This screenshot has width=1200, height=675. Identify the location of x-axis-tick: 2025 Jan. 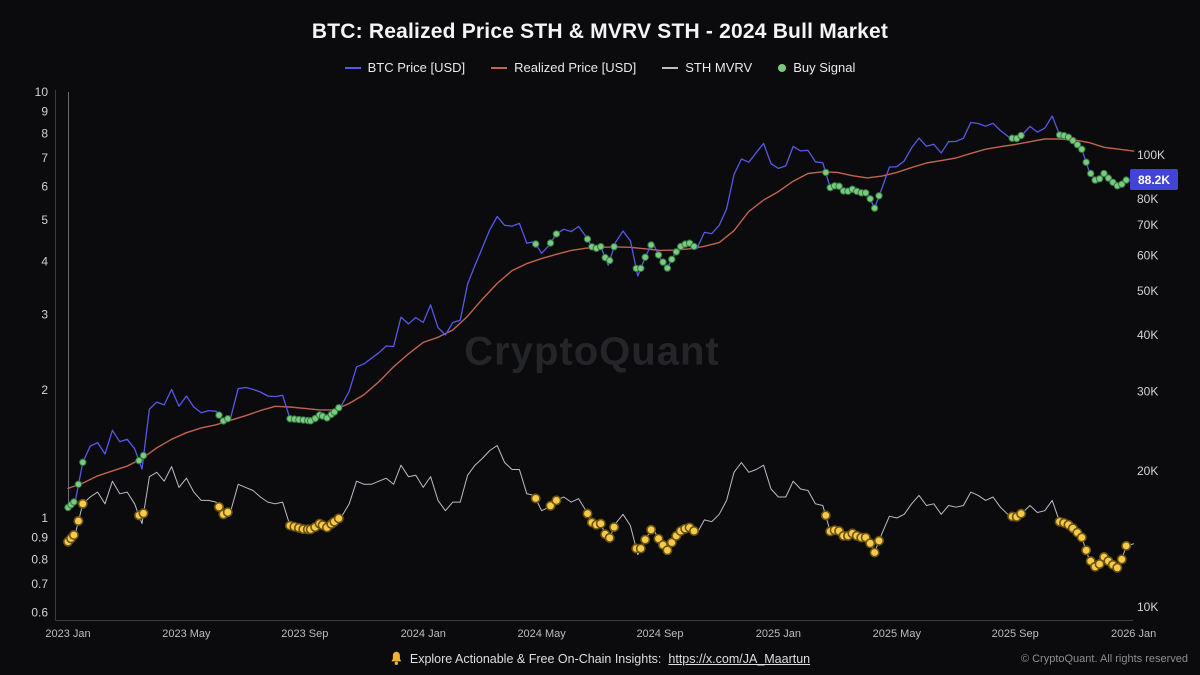
(778, 634).